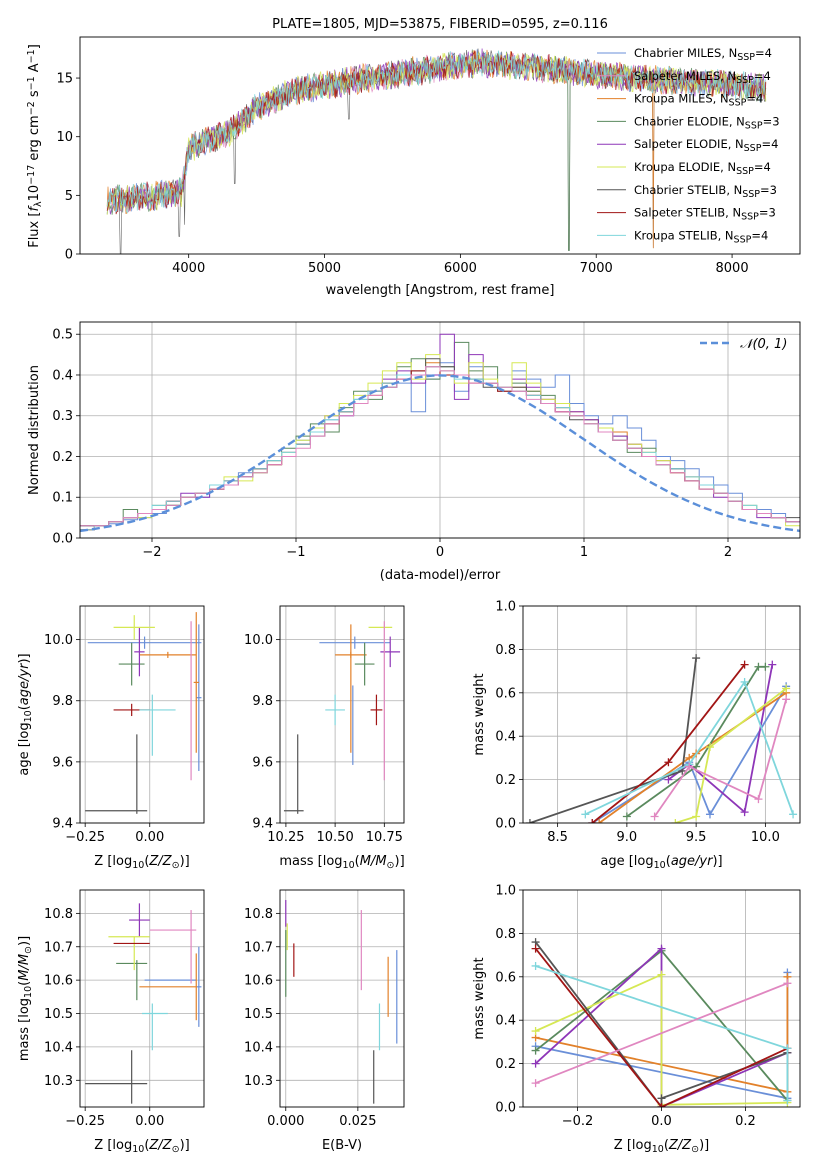 This screenshot has width=819, height=1174. What do you see at coordinates (25, 998) in the screenshot?
I see `y-axis-label: mass [log10(M/M⊙)]` at bounding box center [25, 998].